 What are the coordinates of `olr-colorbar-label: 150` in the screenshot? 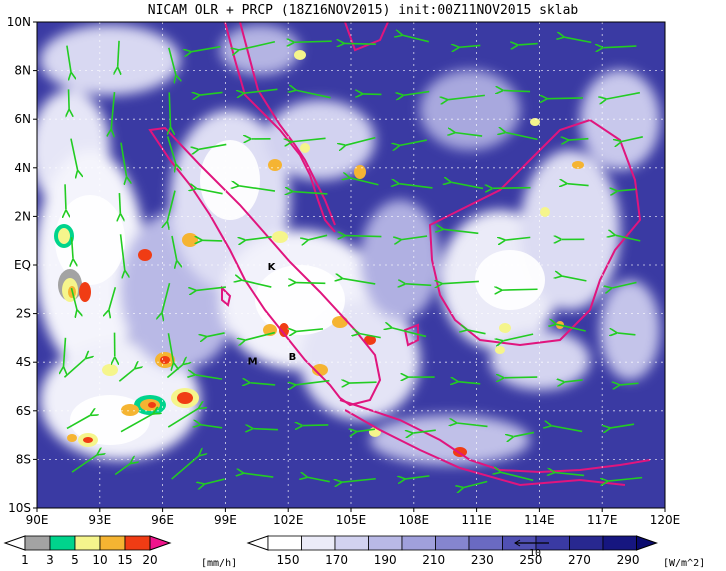 It's located at (288, 560).